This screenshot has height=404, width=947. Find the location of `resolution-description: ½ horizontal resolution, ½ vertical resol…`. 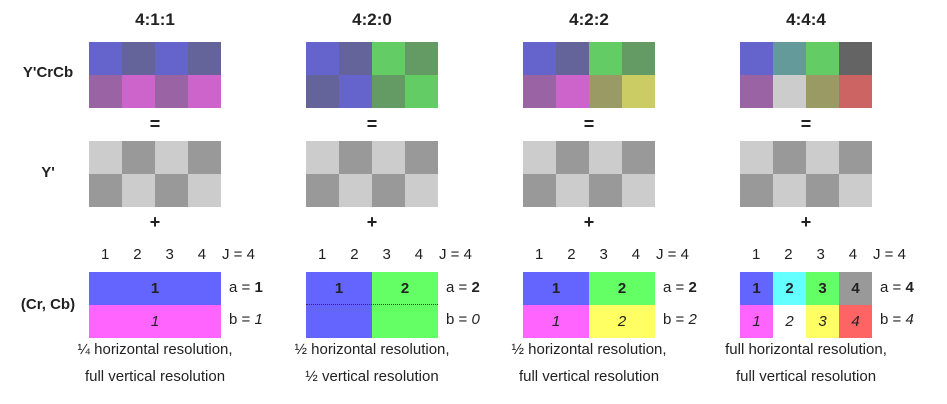

resolution-description: ½ horizontal resolution, ½ vertical resol… is located at coordinates (372, 363).